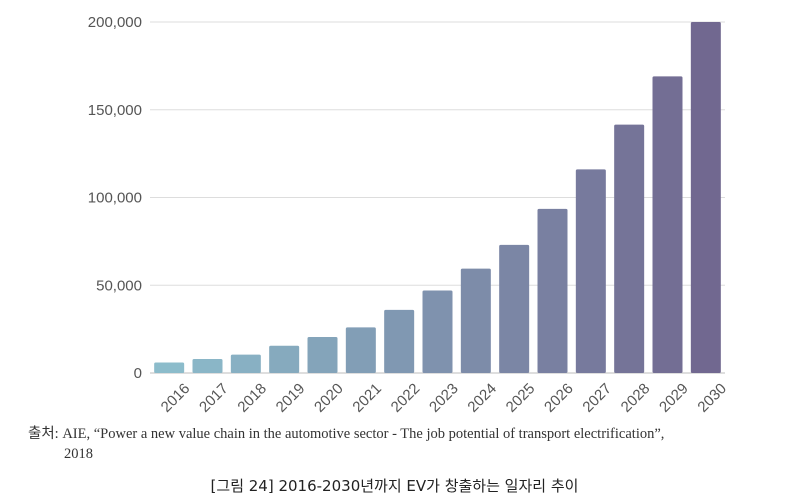 Image resolution: width=789 pixels, height=504 pixels. Describe the element at coordinates (252, 398) in the screenshot. I see `x-tick-label: 2018` at that location.